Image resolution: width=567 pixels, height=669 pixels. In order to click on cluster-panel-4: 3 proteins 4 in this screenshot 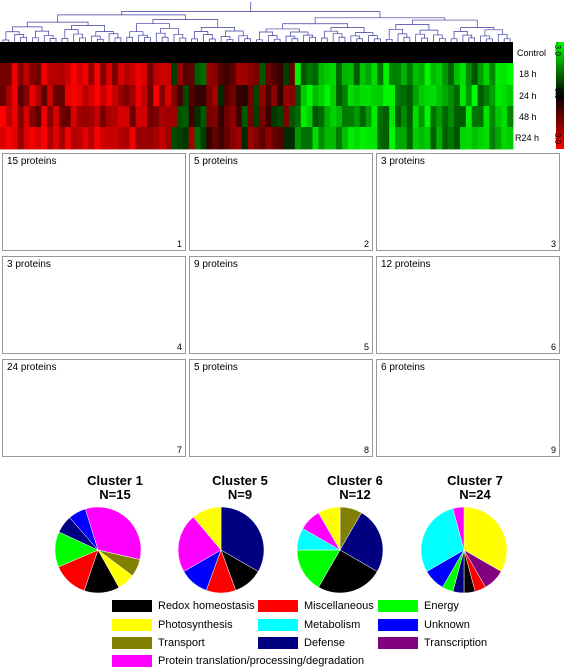, I will do `click(94, 305)`.